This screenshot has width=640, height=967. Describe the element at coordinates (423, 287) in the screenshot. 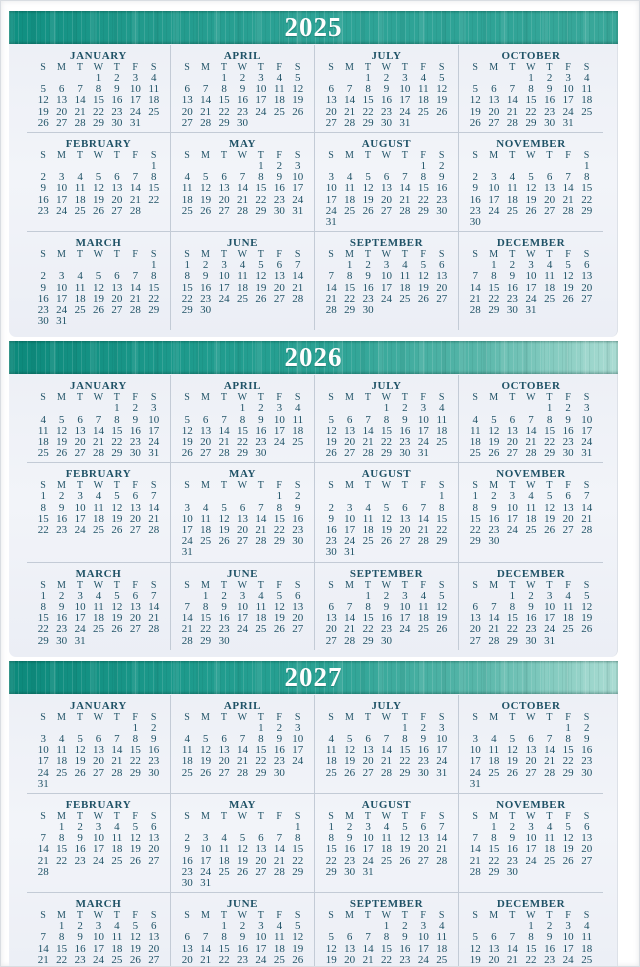

I see `date-cell: 19` at that location.